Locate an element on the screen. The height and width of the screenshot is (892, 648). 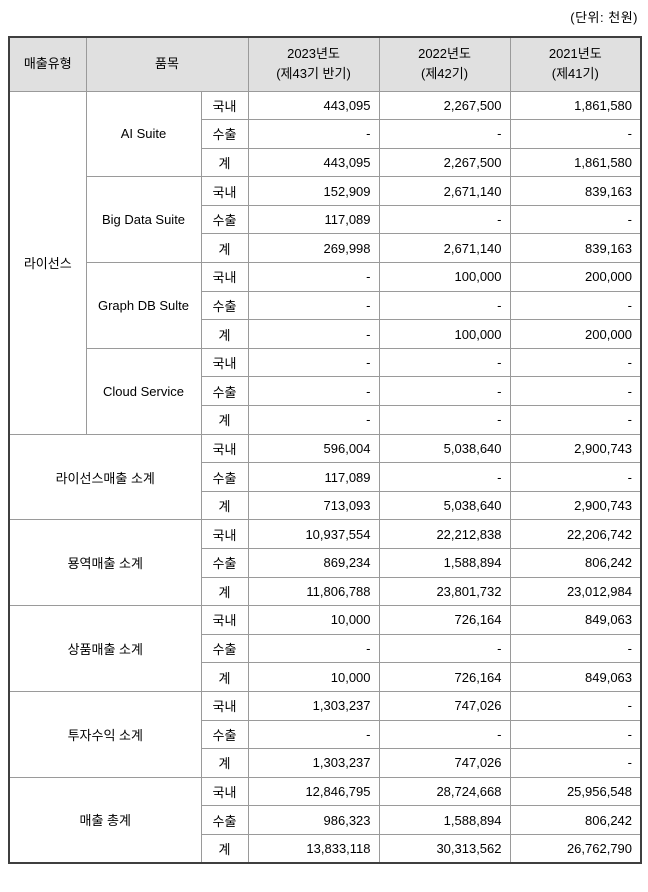
table-row: Graph DB Sulte 국내 - 100,000 200,000 is located at coordinates (325, 305).